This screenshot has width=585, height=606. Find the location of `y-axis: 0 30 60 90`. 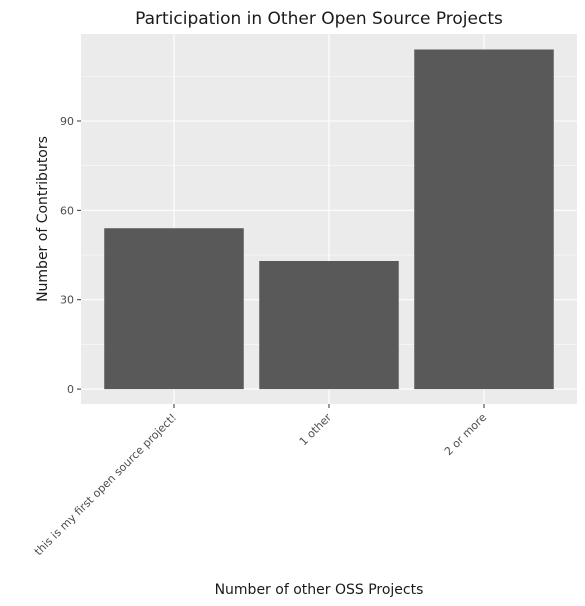

y-axis: 0 30 60 90 is located at coordinates (70, 255).